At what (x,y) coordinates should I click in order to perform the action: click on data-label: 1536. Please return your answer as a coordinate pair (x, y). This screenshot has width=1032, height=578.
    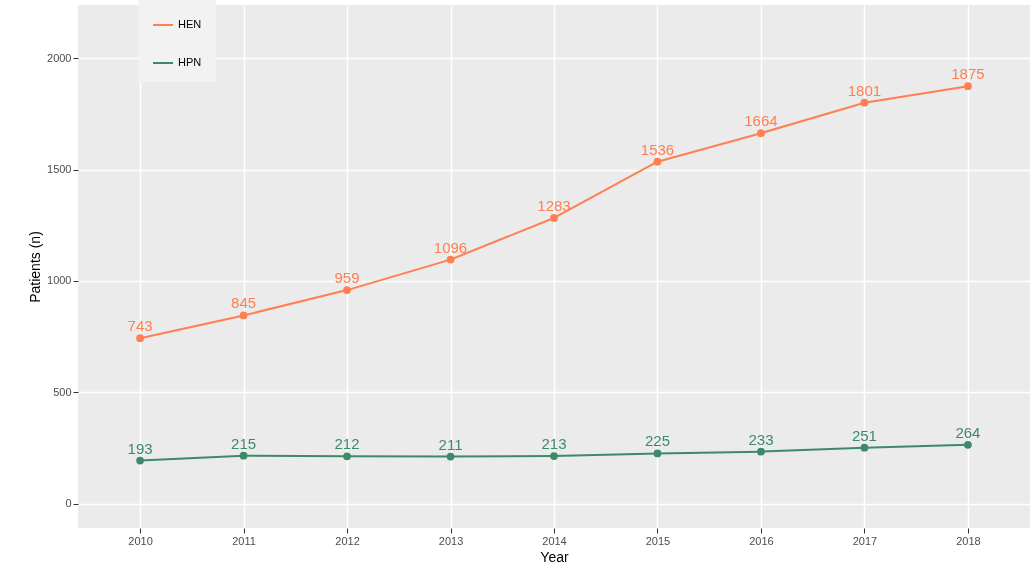
    Looking at the image, I should click on (657, 149).